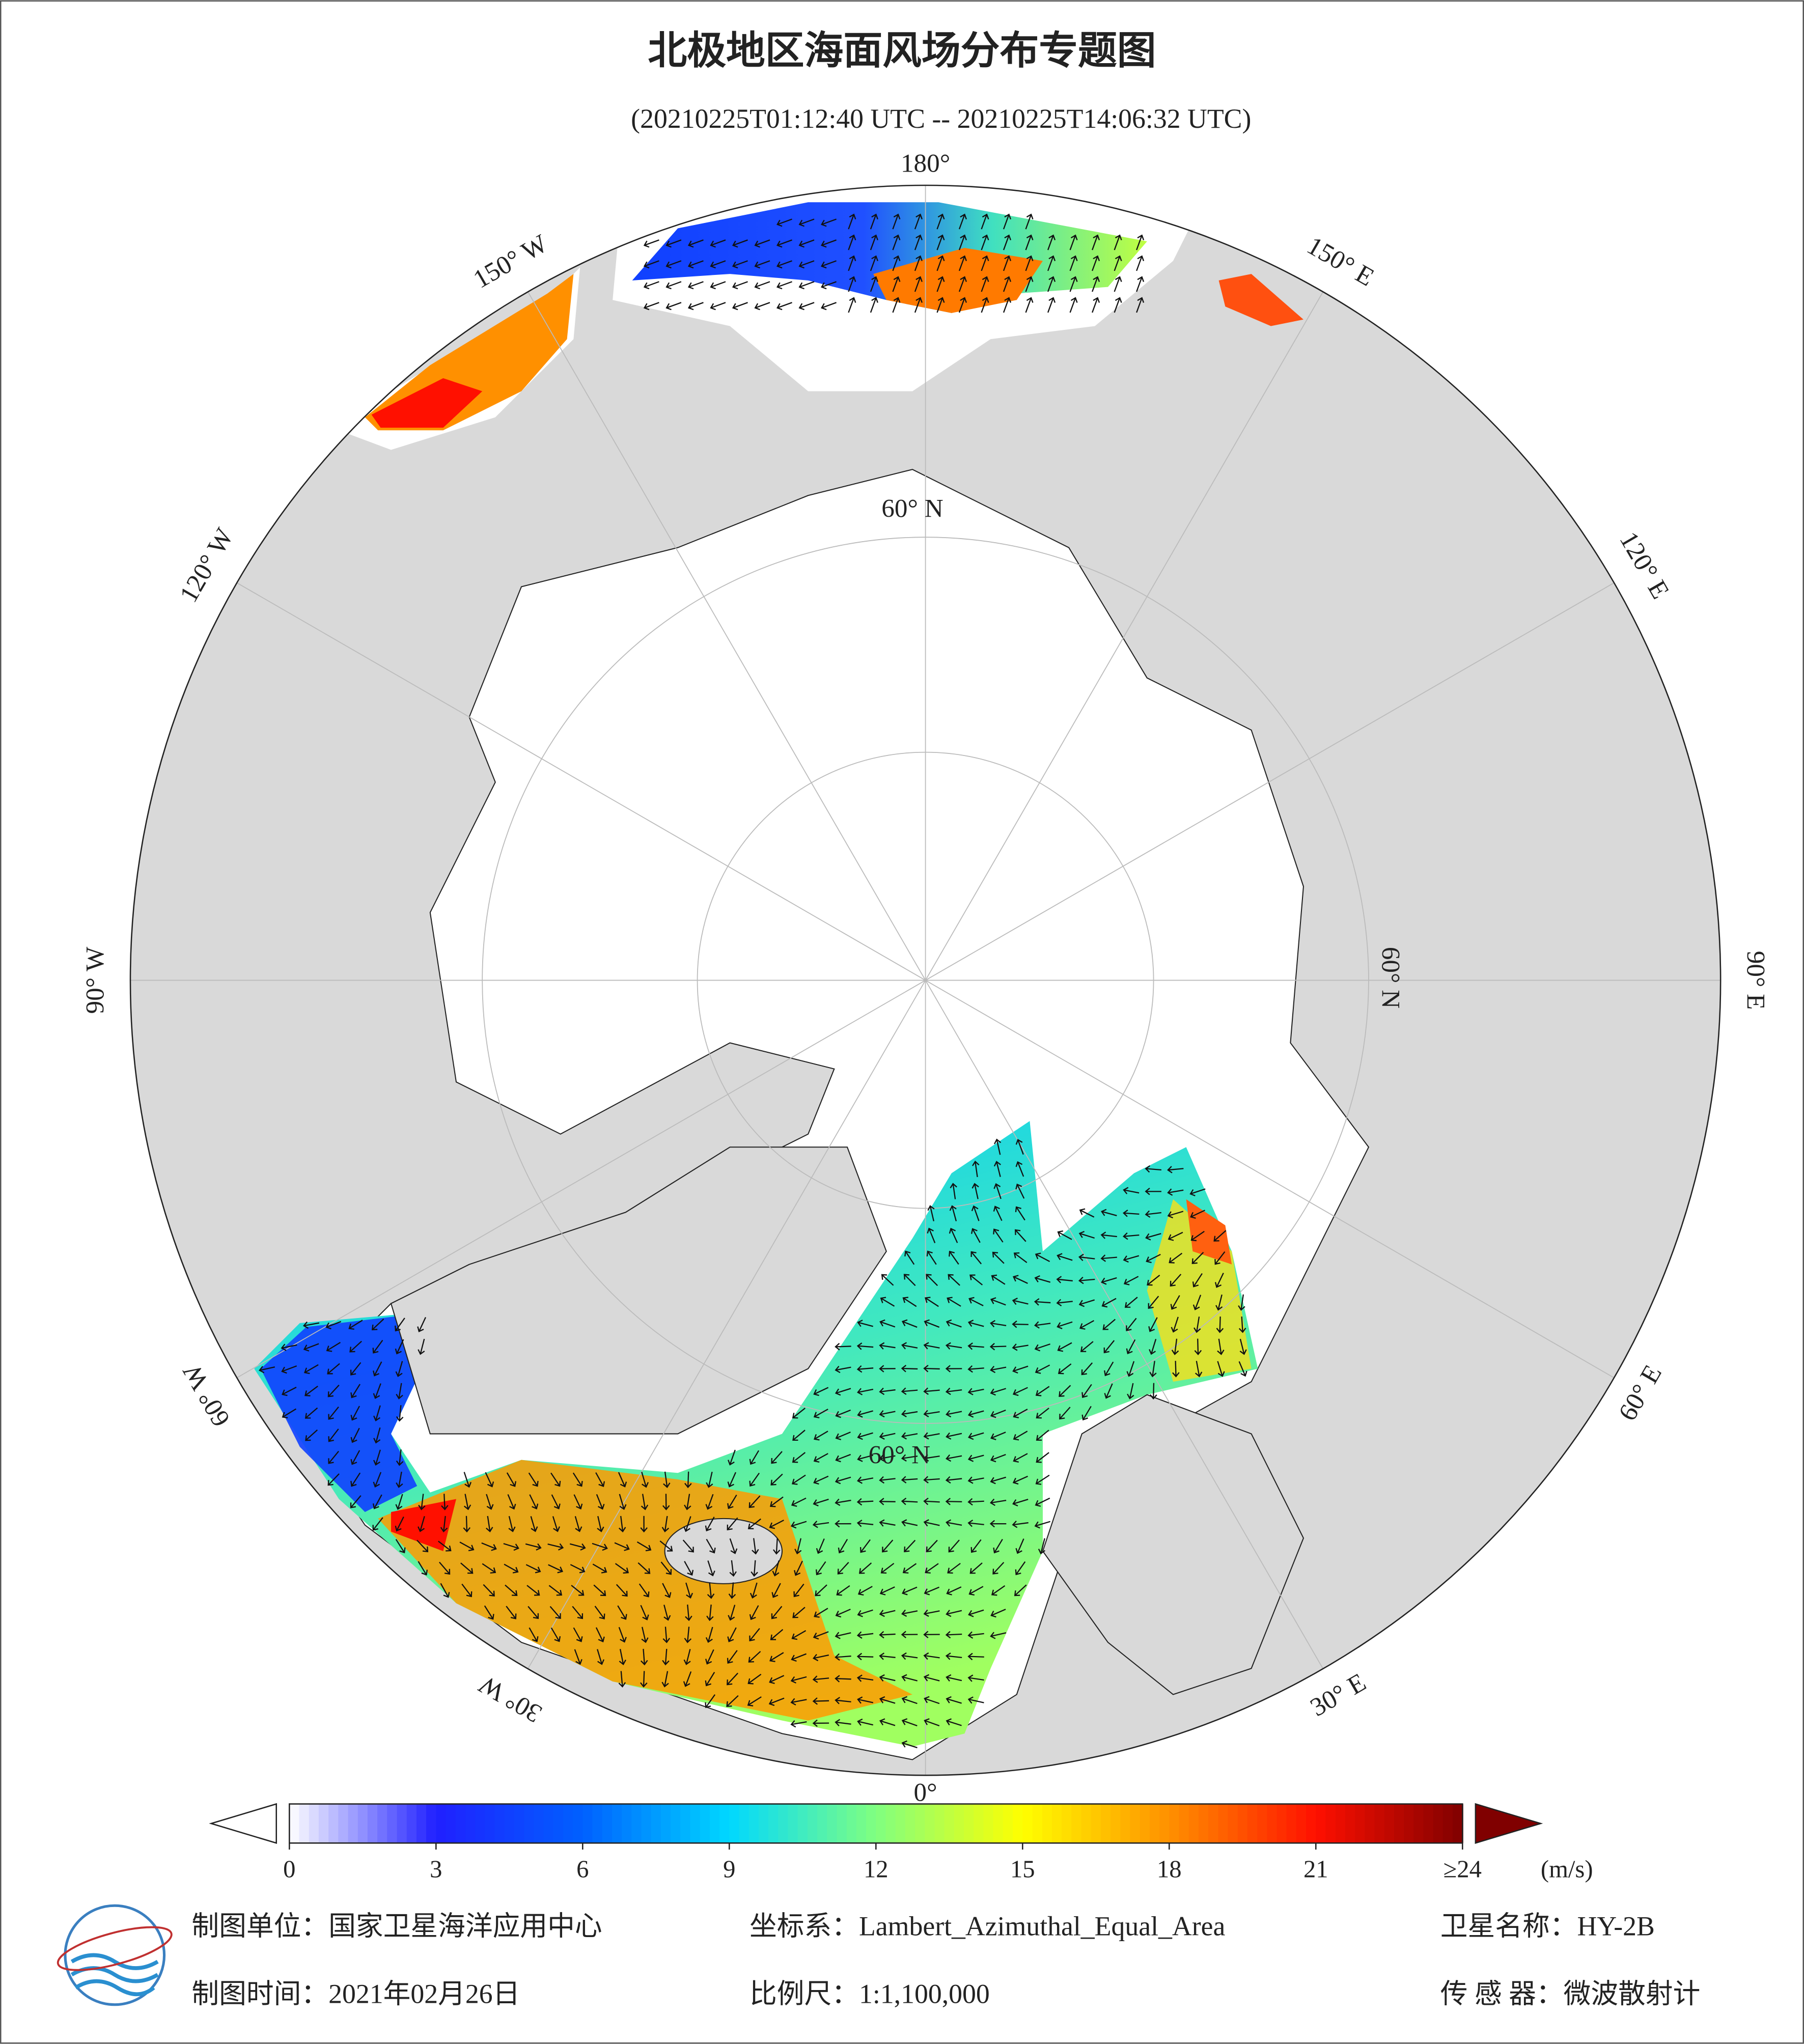 This screenshot has width=1804, height=2044. I want to click on wind-patch, so click(423, 1525).